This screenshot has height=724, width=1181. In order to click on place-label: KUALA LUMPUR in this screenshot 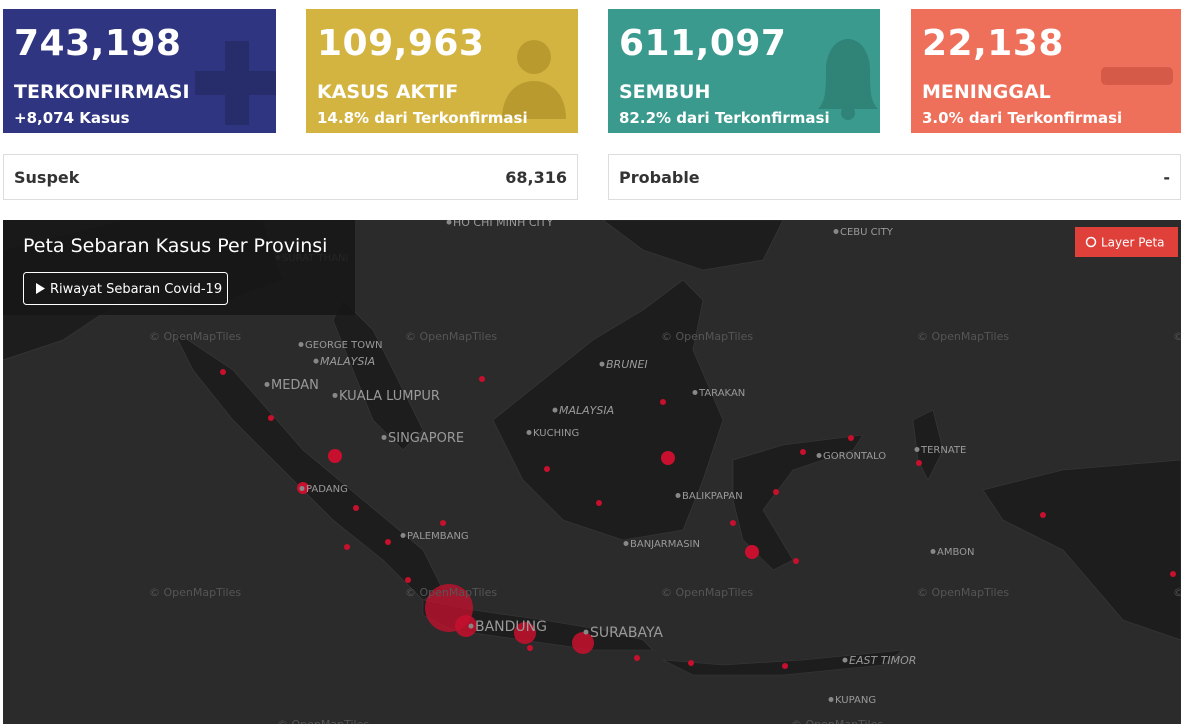, I will do `click(389, 396)`.